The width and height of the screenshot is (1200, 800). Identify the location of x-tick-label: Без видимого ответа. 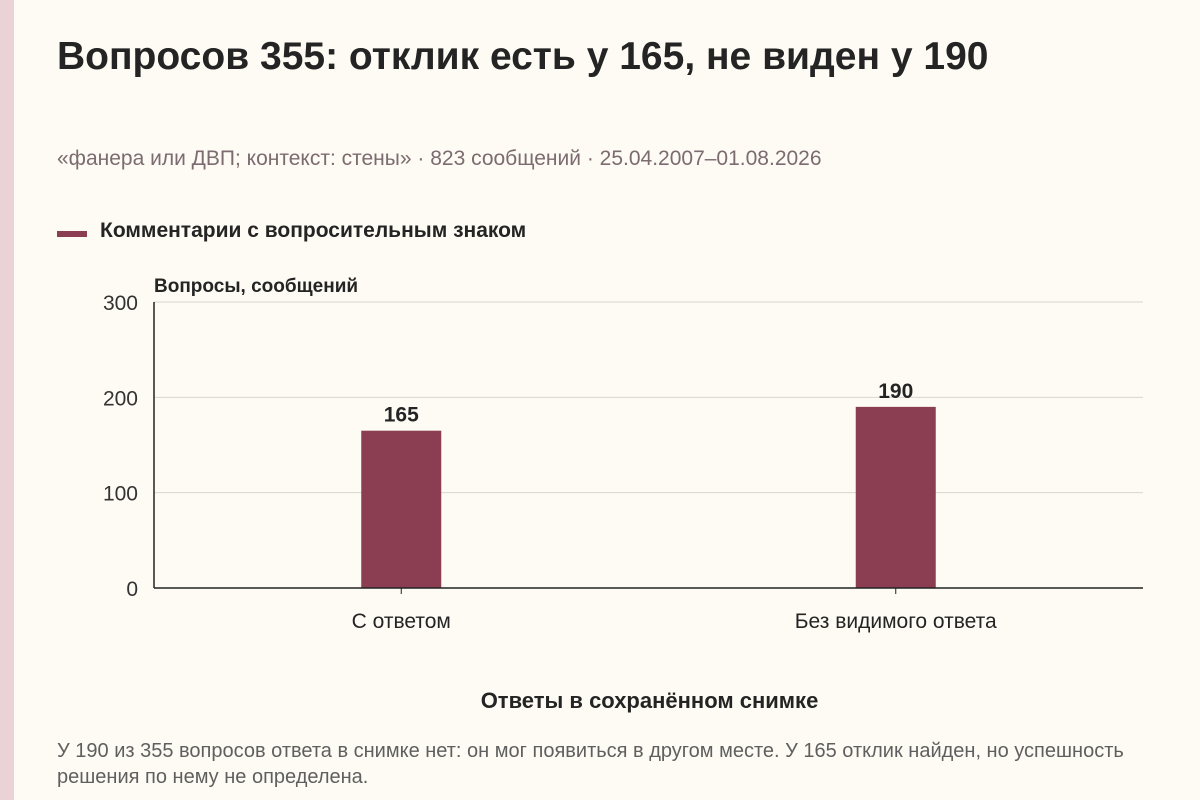
(896, 621).